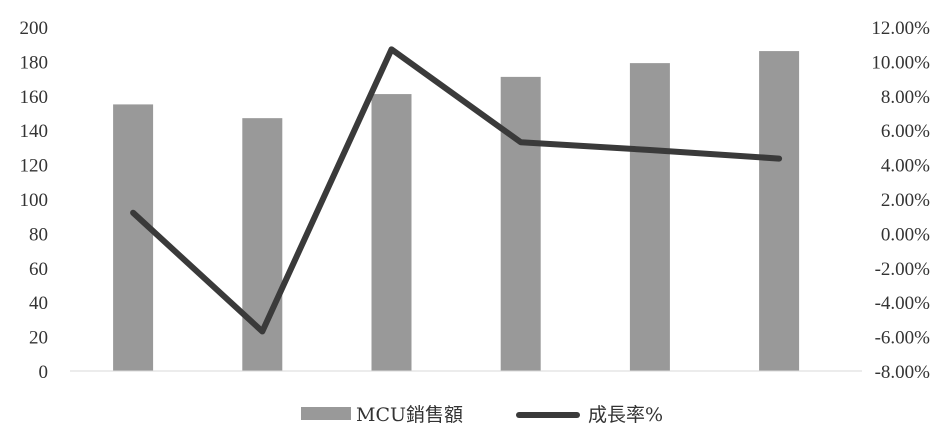 This screenshot has height=428, width=942. What do you see at coordinates (34, 62) in the screenshot?
I see `left-tick-label: 180` at bounding box center [34, 62].